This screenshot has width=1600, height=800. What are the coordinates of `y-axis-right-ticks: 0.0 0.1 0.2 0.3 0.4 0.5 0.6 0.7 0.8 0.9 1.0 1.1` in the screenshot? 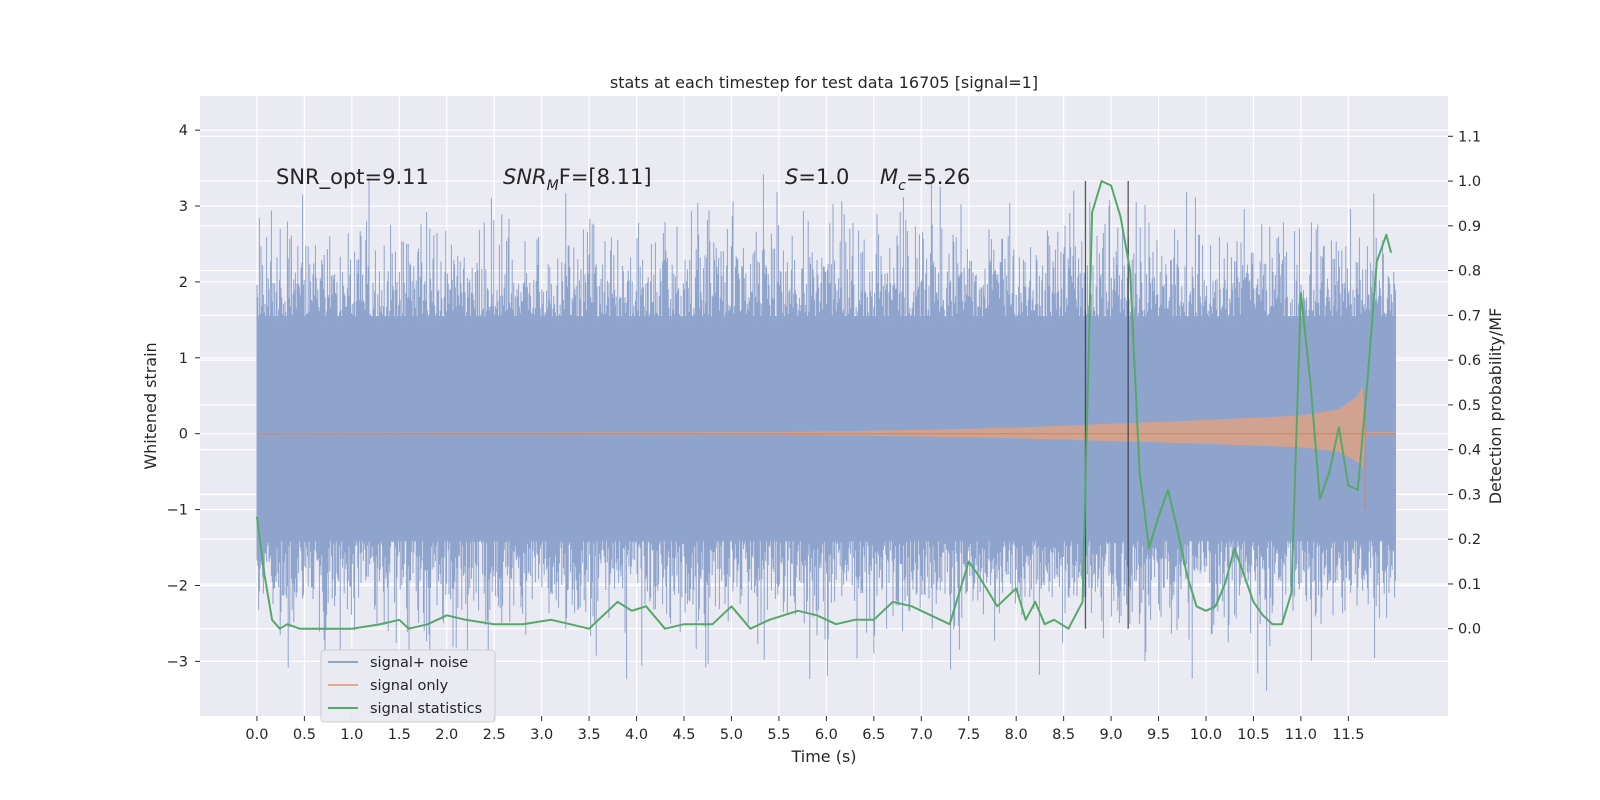 It's located at (1464, 383).